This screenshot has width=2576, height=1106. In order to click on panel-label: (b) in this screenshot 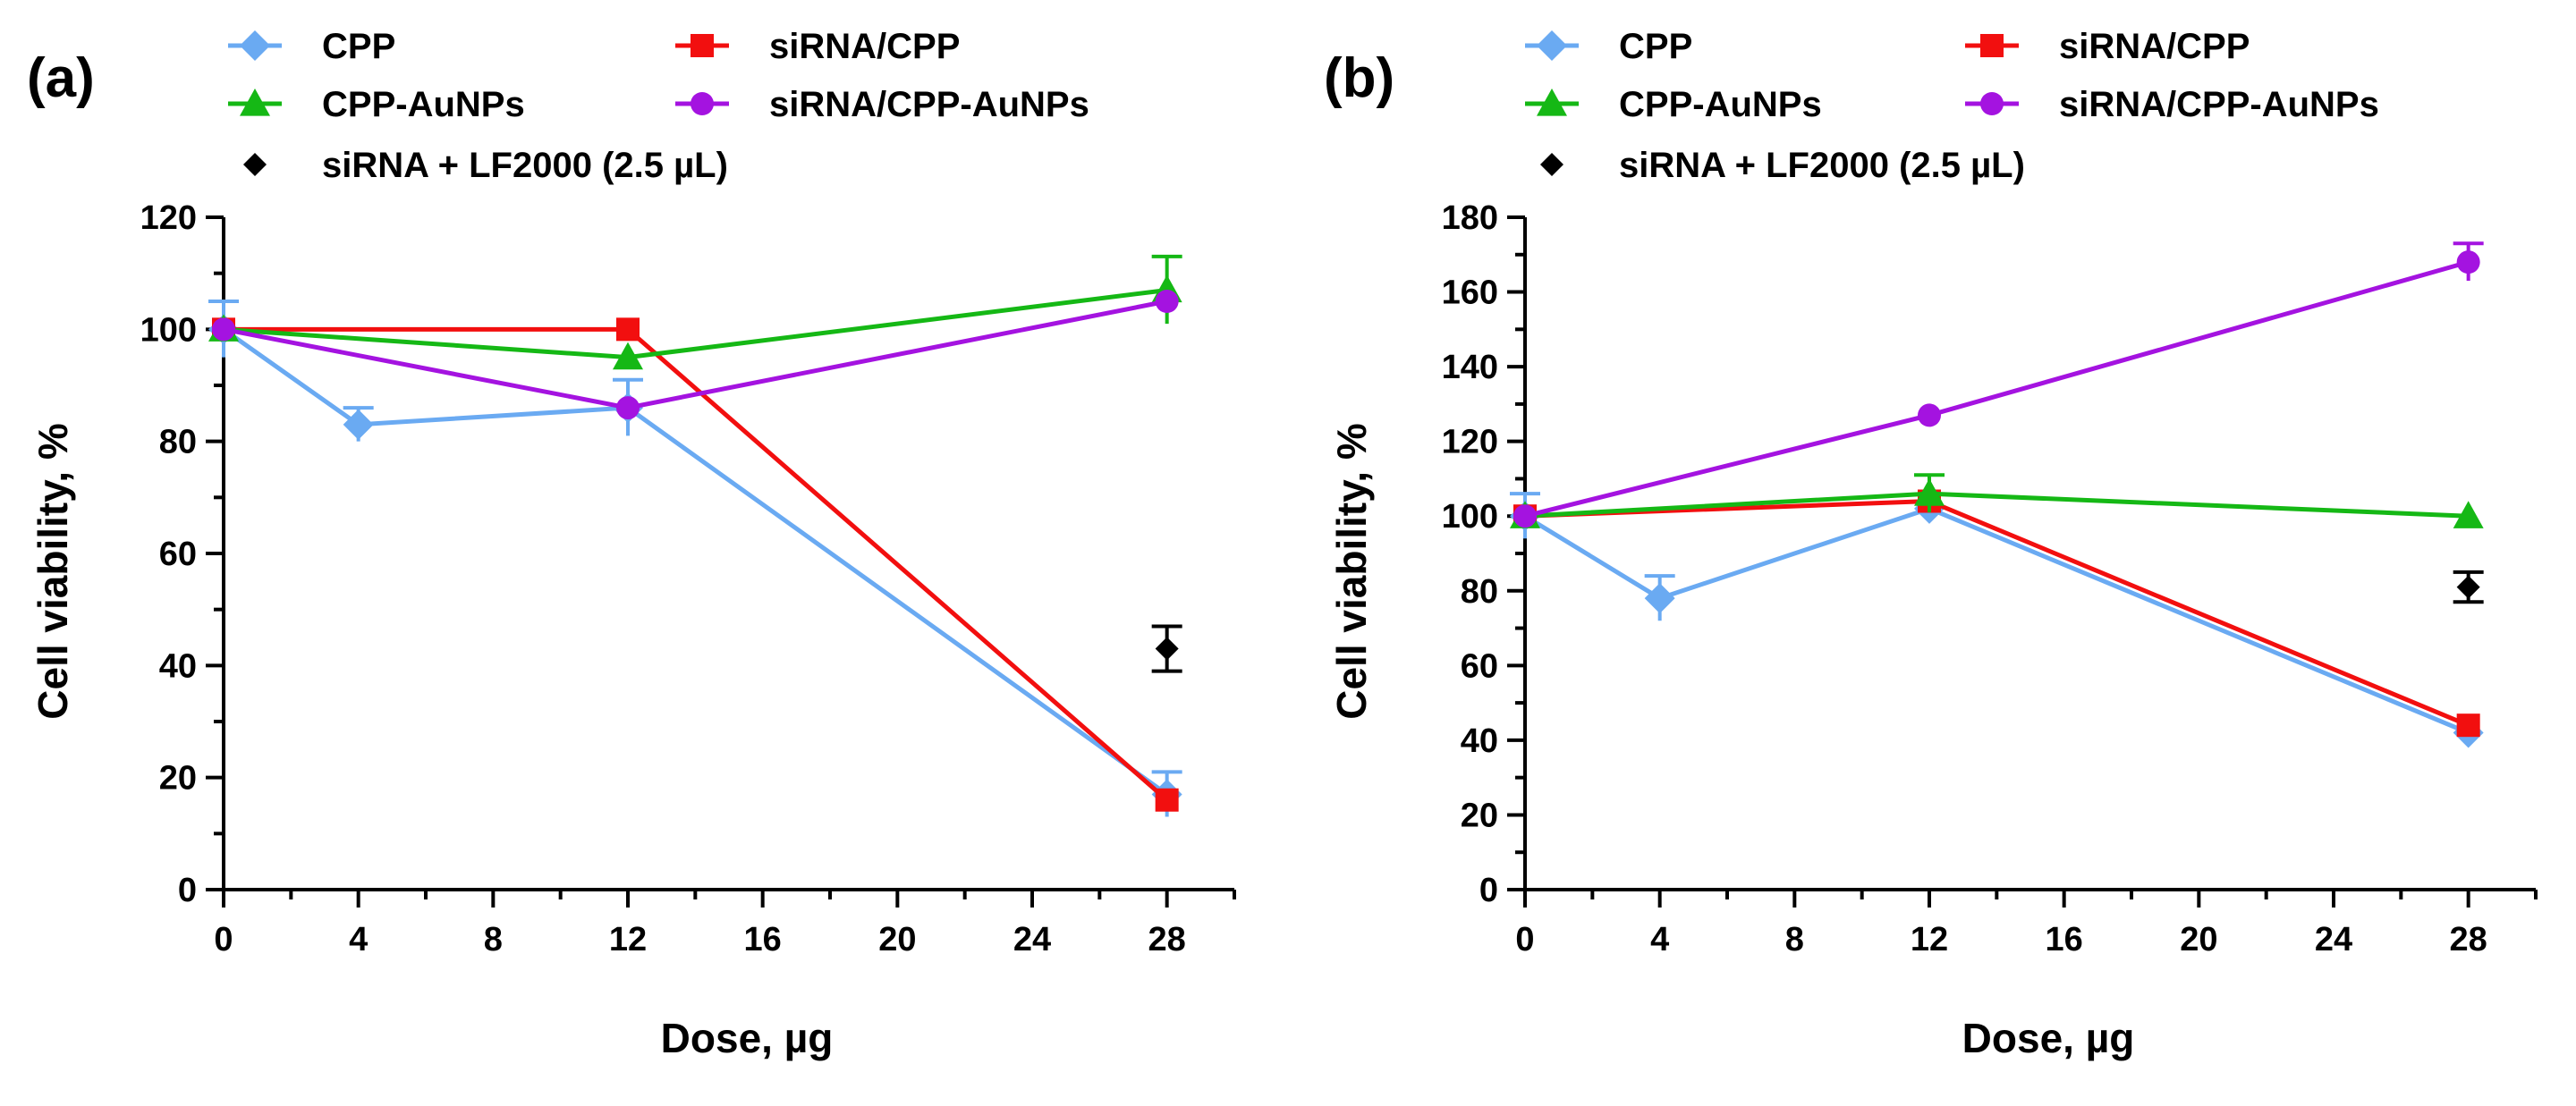, I will do `click(1359, 78)`.